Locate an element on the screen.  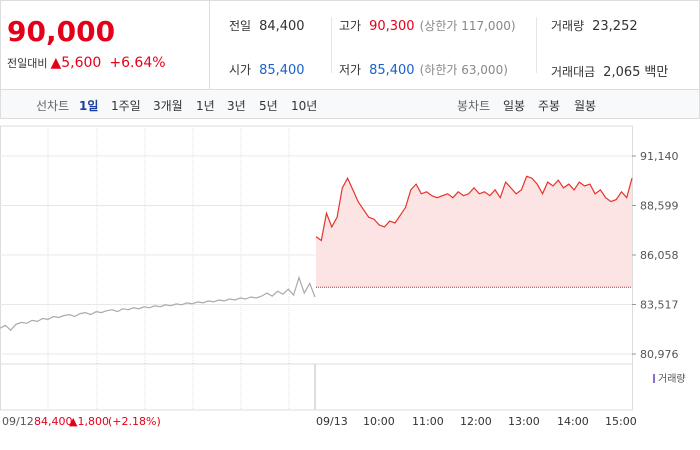
change: ▲5,600 is located at coordinates (76, 63).